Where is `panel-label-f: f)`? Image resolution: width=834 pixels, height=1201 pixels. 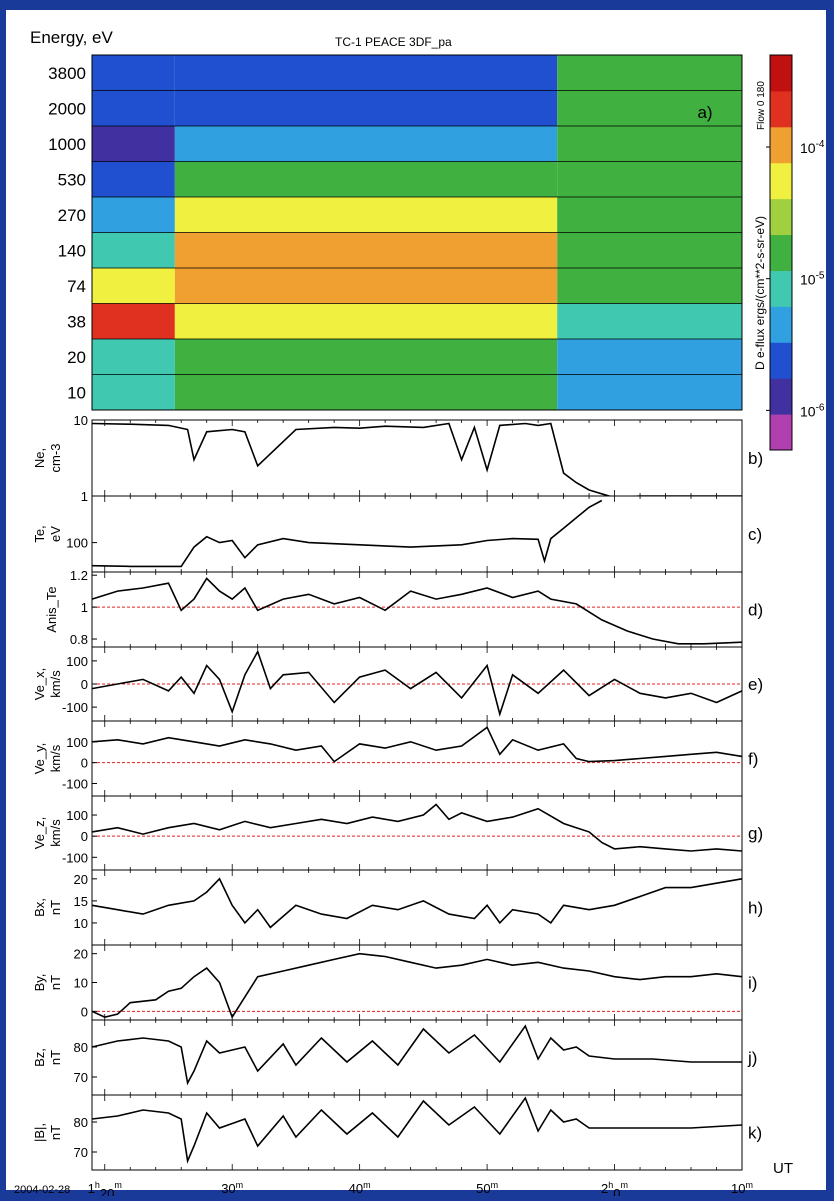
panel-label-f: f) is located at coordinates (753, 759).